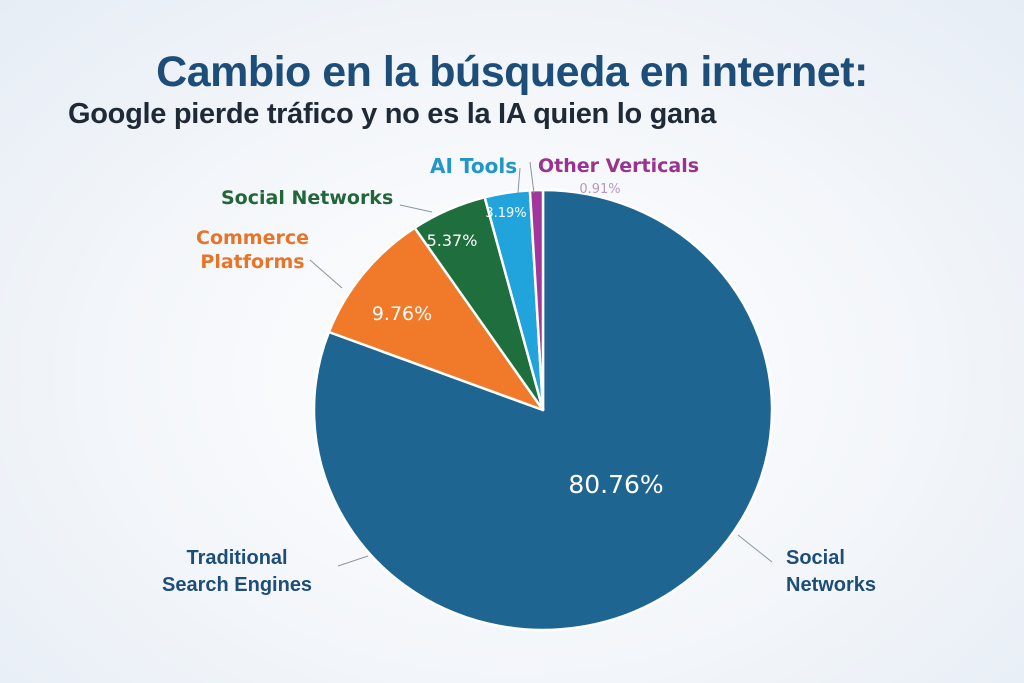 The image size is (1024, 683). Describe the element at coordinates (452, 240) in the screenshot. I see `slice-label-social: 5.37%` at that location.